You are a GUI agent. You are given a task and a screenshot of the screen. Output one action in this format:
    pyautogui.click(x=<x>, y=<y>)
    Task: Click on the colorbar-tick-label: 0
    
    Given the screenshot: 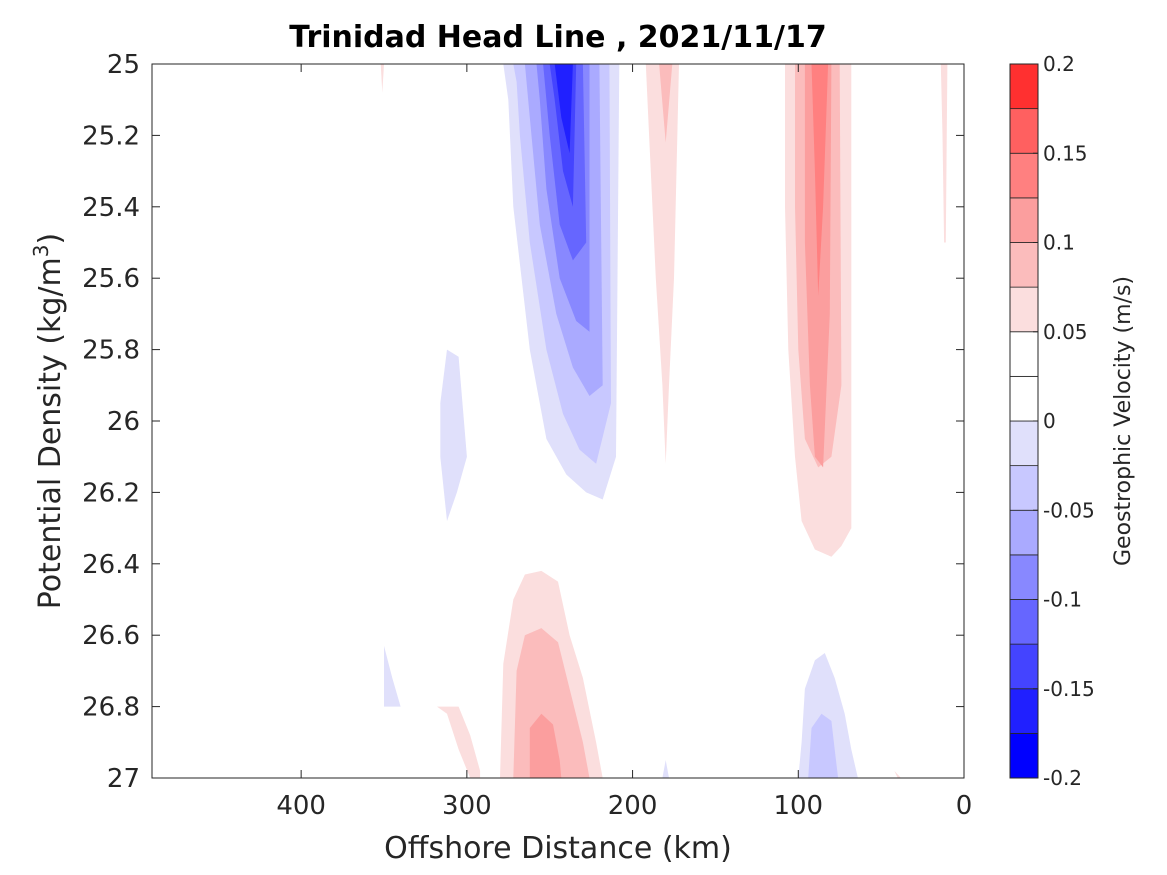 What is the action you would take?
    pyautogui.click(x=1049, y=421)
    